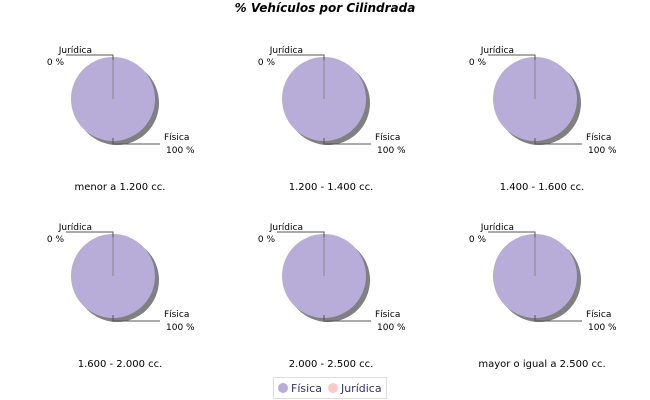 This screenshot has width=650, height=400. I want to click on pie-category-label: 1.400 - 1.600 cc., so click(542, 187).